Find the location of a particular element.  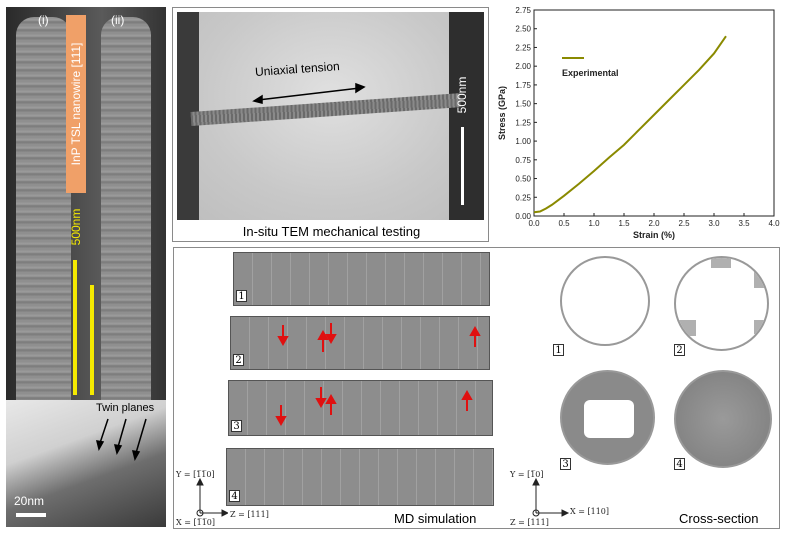

scale-label-500nm-text: 500nm is located at coordinates (76, 227).